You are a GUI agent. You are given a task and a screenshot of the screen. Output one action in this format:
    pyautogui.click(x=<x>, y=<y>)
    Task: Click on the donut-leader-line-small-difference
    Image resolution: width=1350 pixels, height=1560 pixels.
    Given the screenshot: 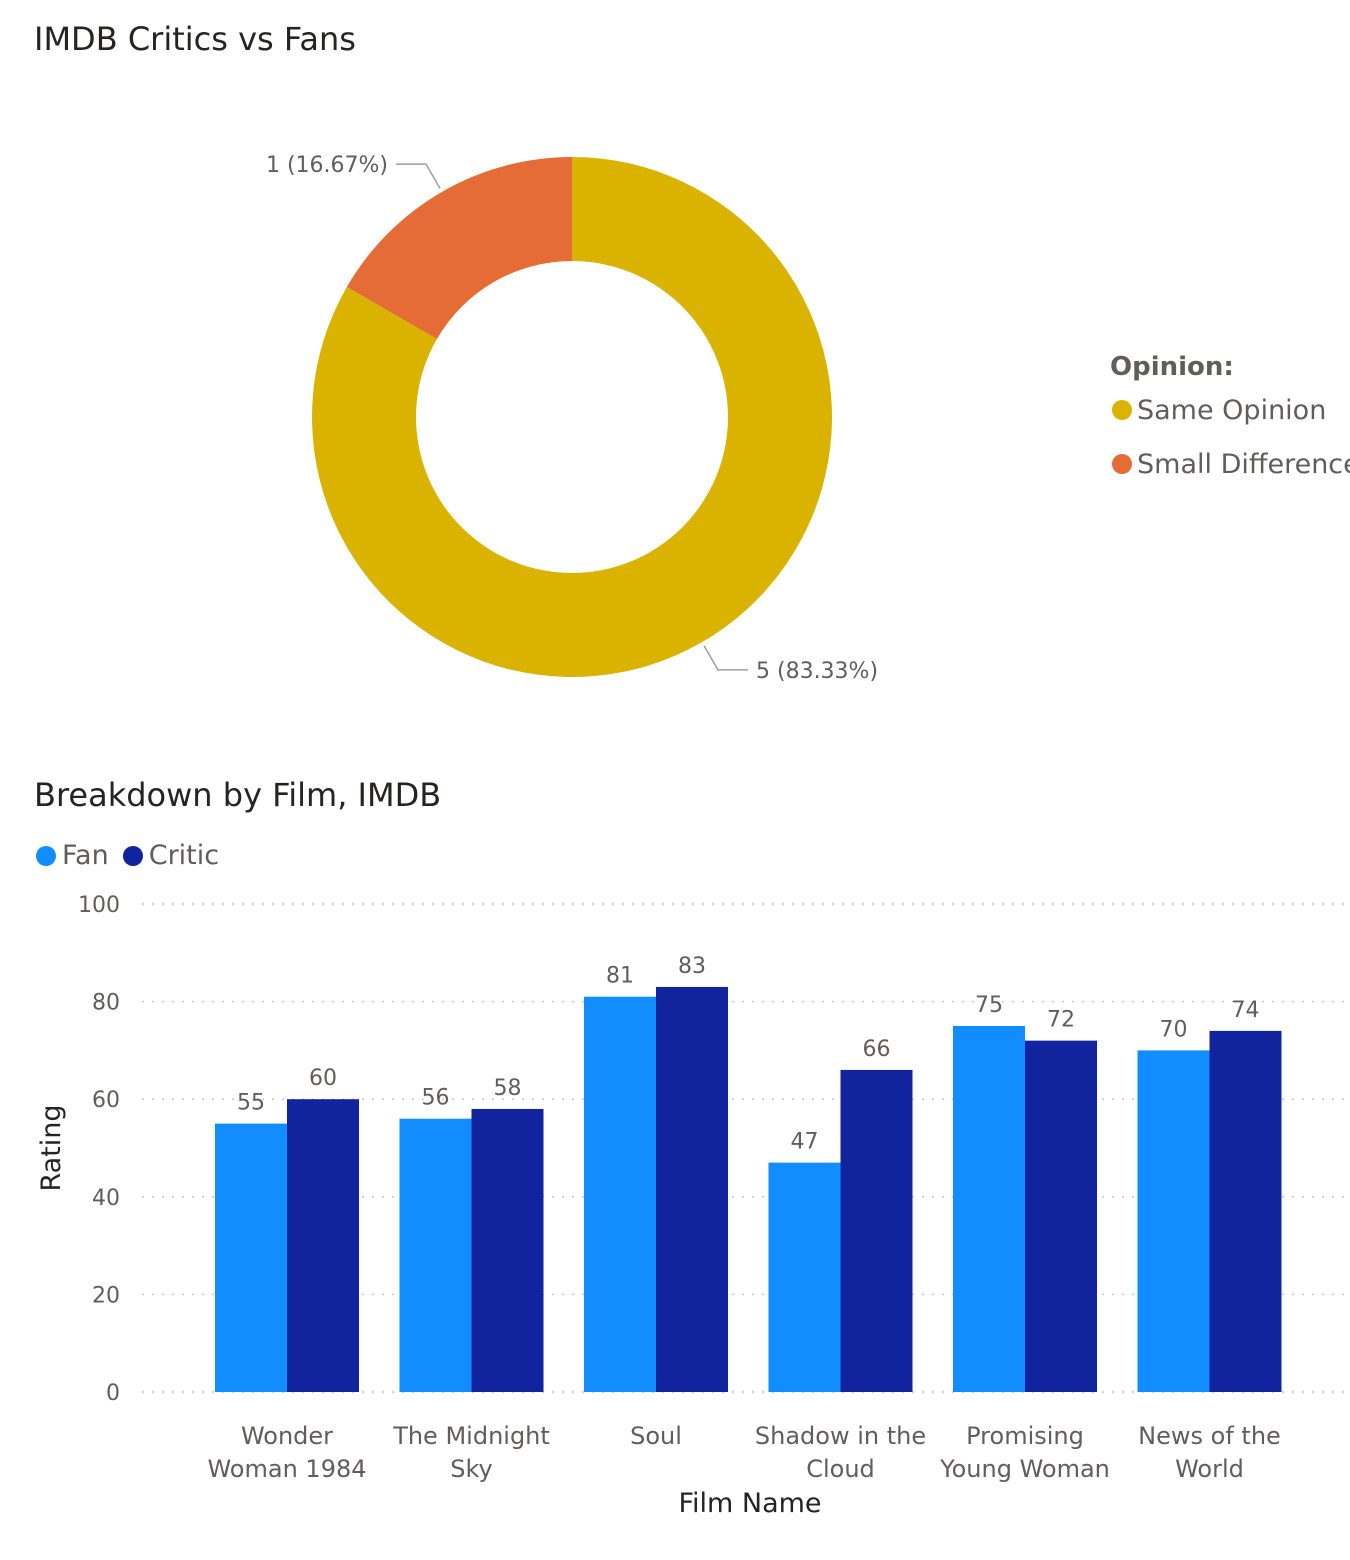 What is the action you would take?
    pyautogui.click(x=418, y=176)
    